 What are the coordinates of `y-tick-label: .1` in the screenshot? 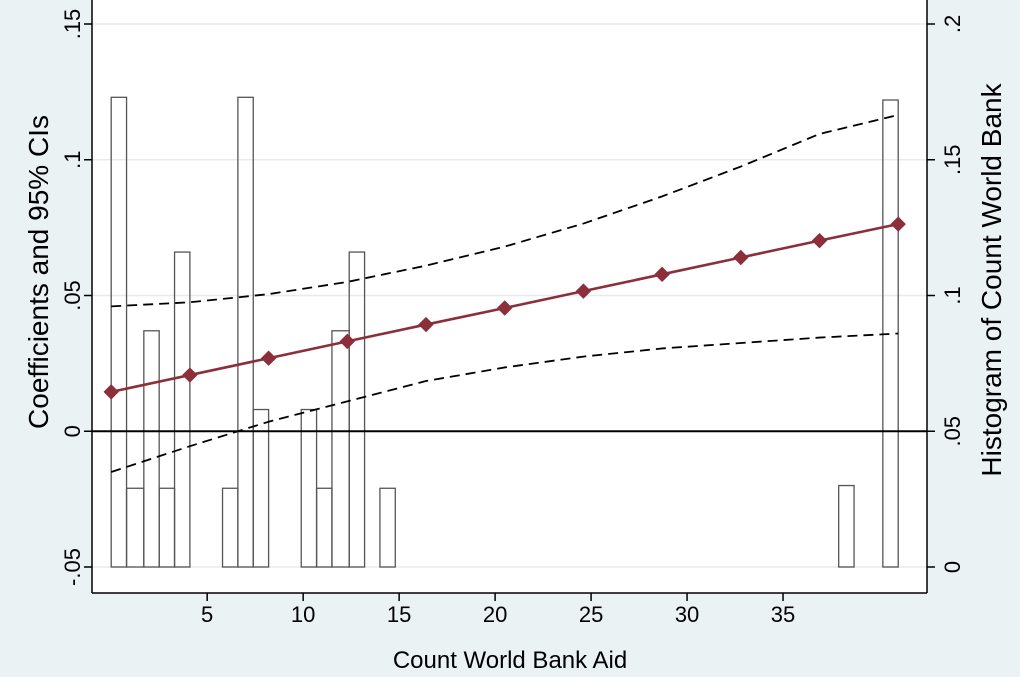 It's located at (72, 160).